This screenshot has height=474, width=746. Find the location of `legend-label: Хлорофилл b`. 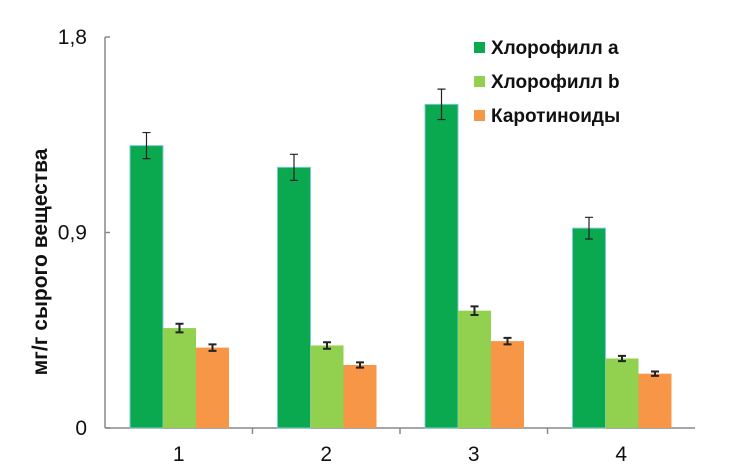

legend-label: Хлорофилл b is located at coordinates (555, 82).